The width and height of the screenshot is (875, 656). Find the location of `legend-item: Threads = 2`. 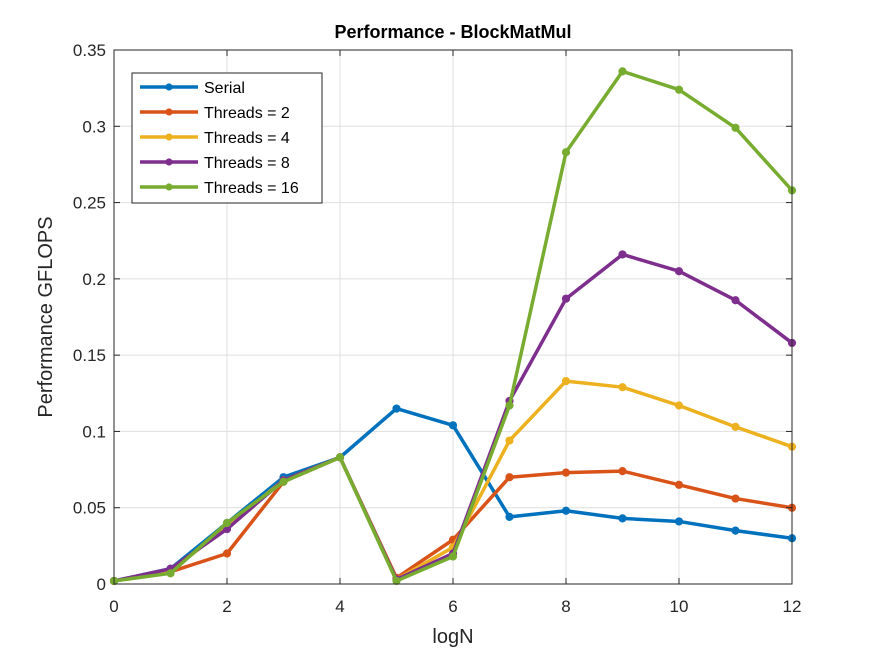

legend-item: Threads = 2 is located at coordinates (215, 113).